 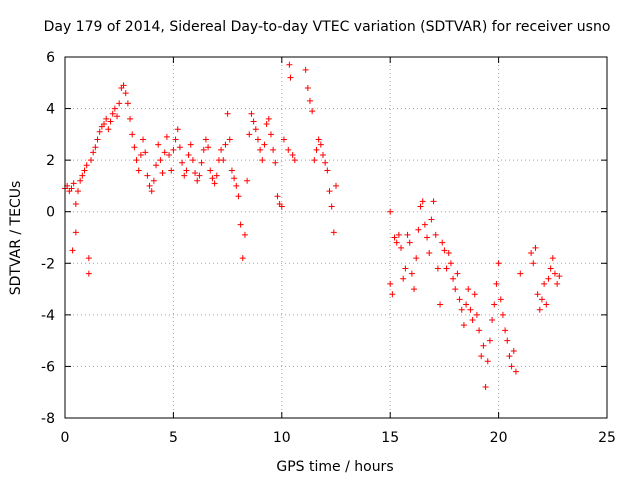 What do you see at coordinates (334, 467) in the screenshot?
I see `x-axis-label: GPS time / hours` at bounding box center [334, 467].